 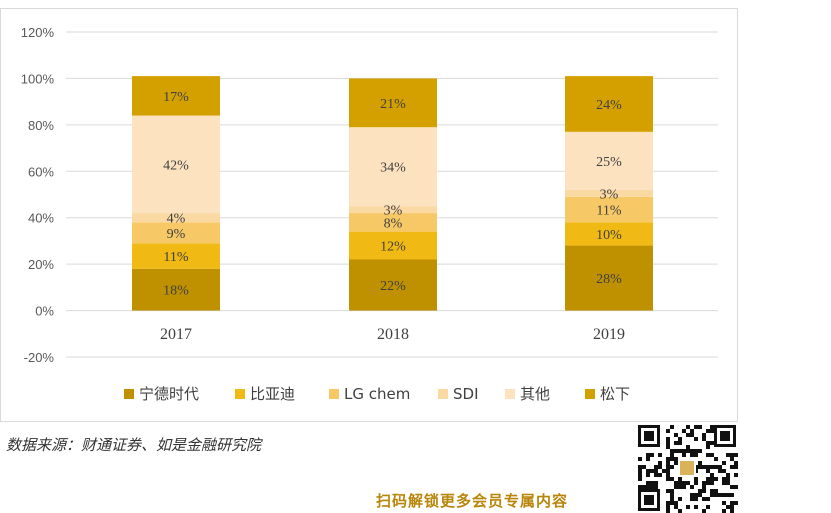 I want to click on y-tick-label: 0%, so click(x=44, y=311).